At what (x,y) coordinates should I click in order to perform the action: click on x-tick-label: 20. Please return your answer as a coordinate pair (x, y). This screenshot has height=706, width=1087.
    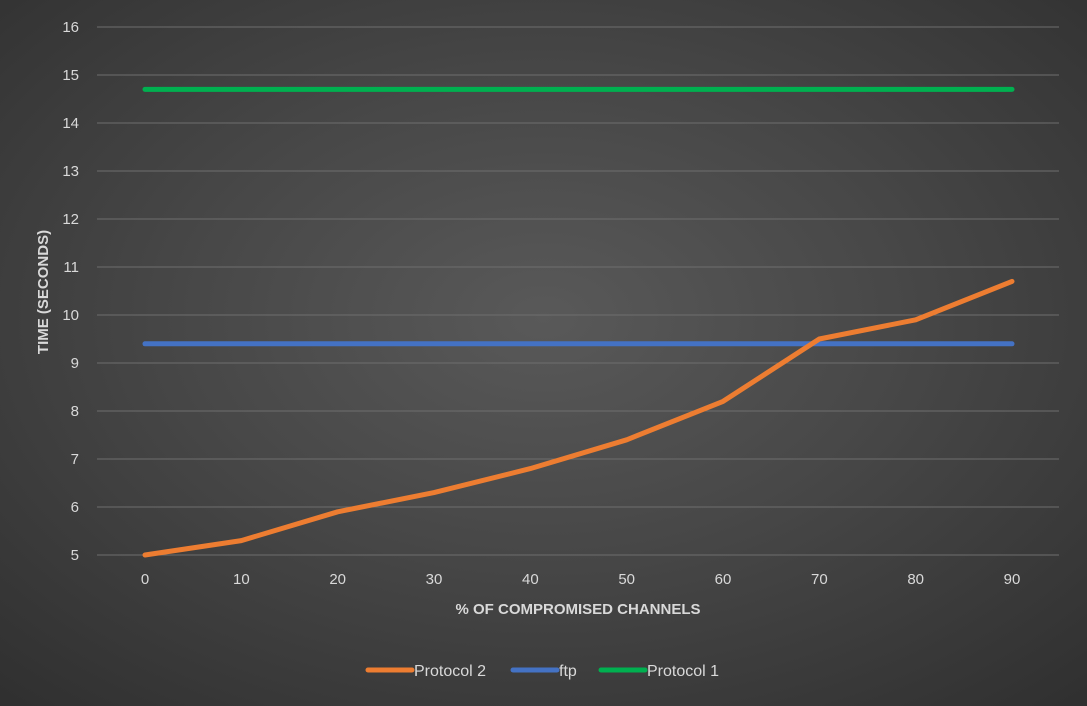
    Looking at the image, I should click on (337, 579).